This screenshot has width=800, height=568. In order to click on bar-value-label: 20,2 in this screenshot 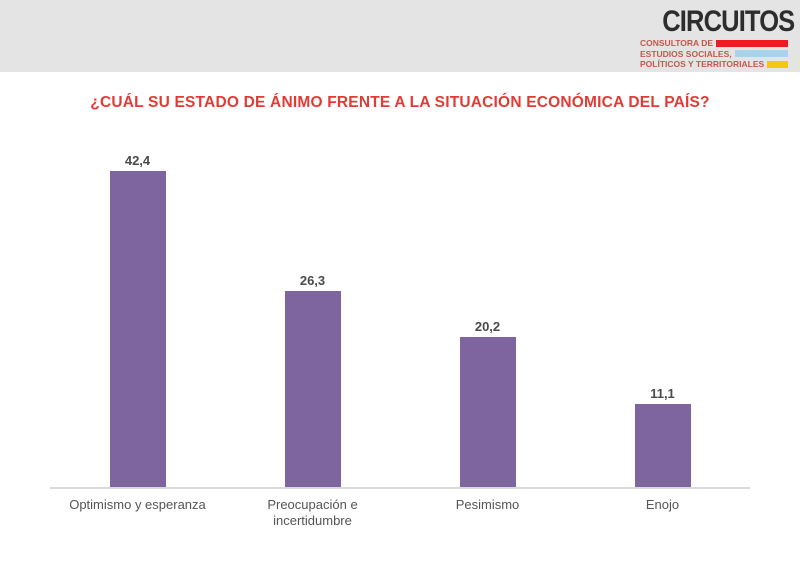, I will do `click(487, 326)`.